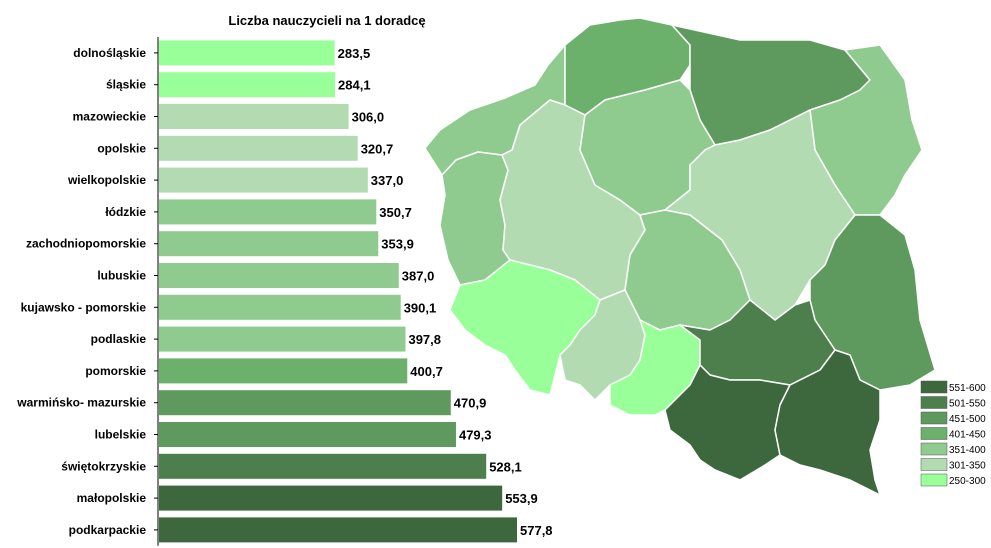 The height and width of the screenshot is (548, 991). Describe the element at coordinates (420, 307) in the screenshot. I see `data-label: 390,1` at that location.